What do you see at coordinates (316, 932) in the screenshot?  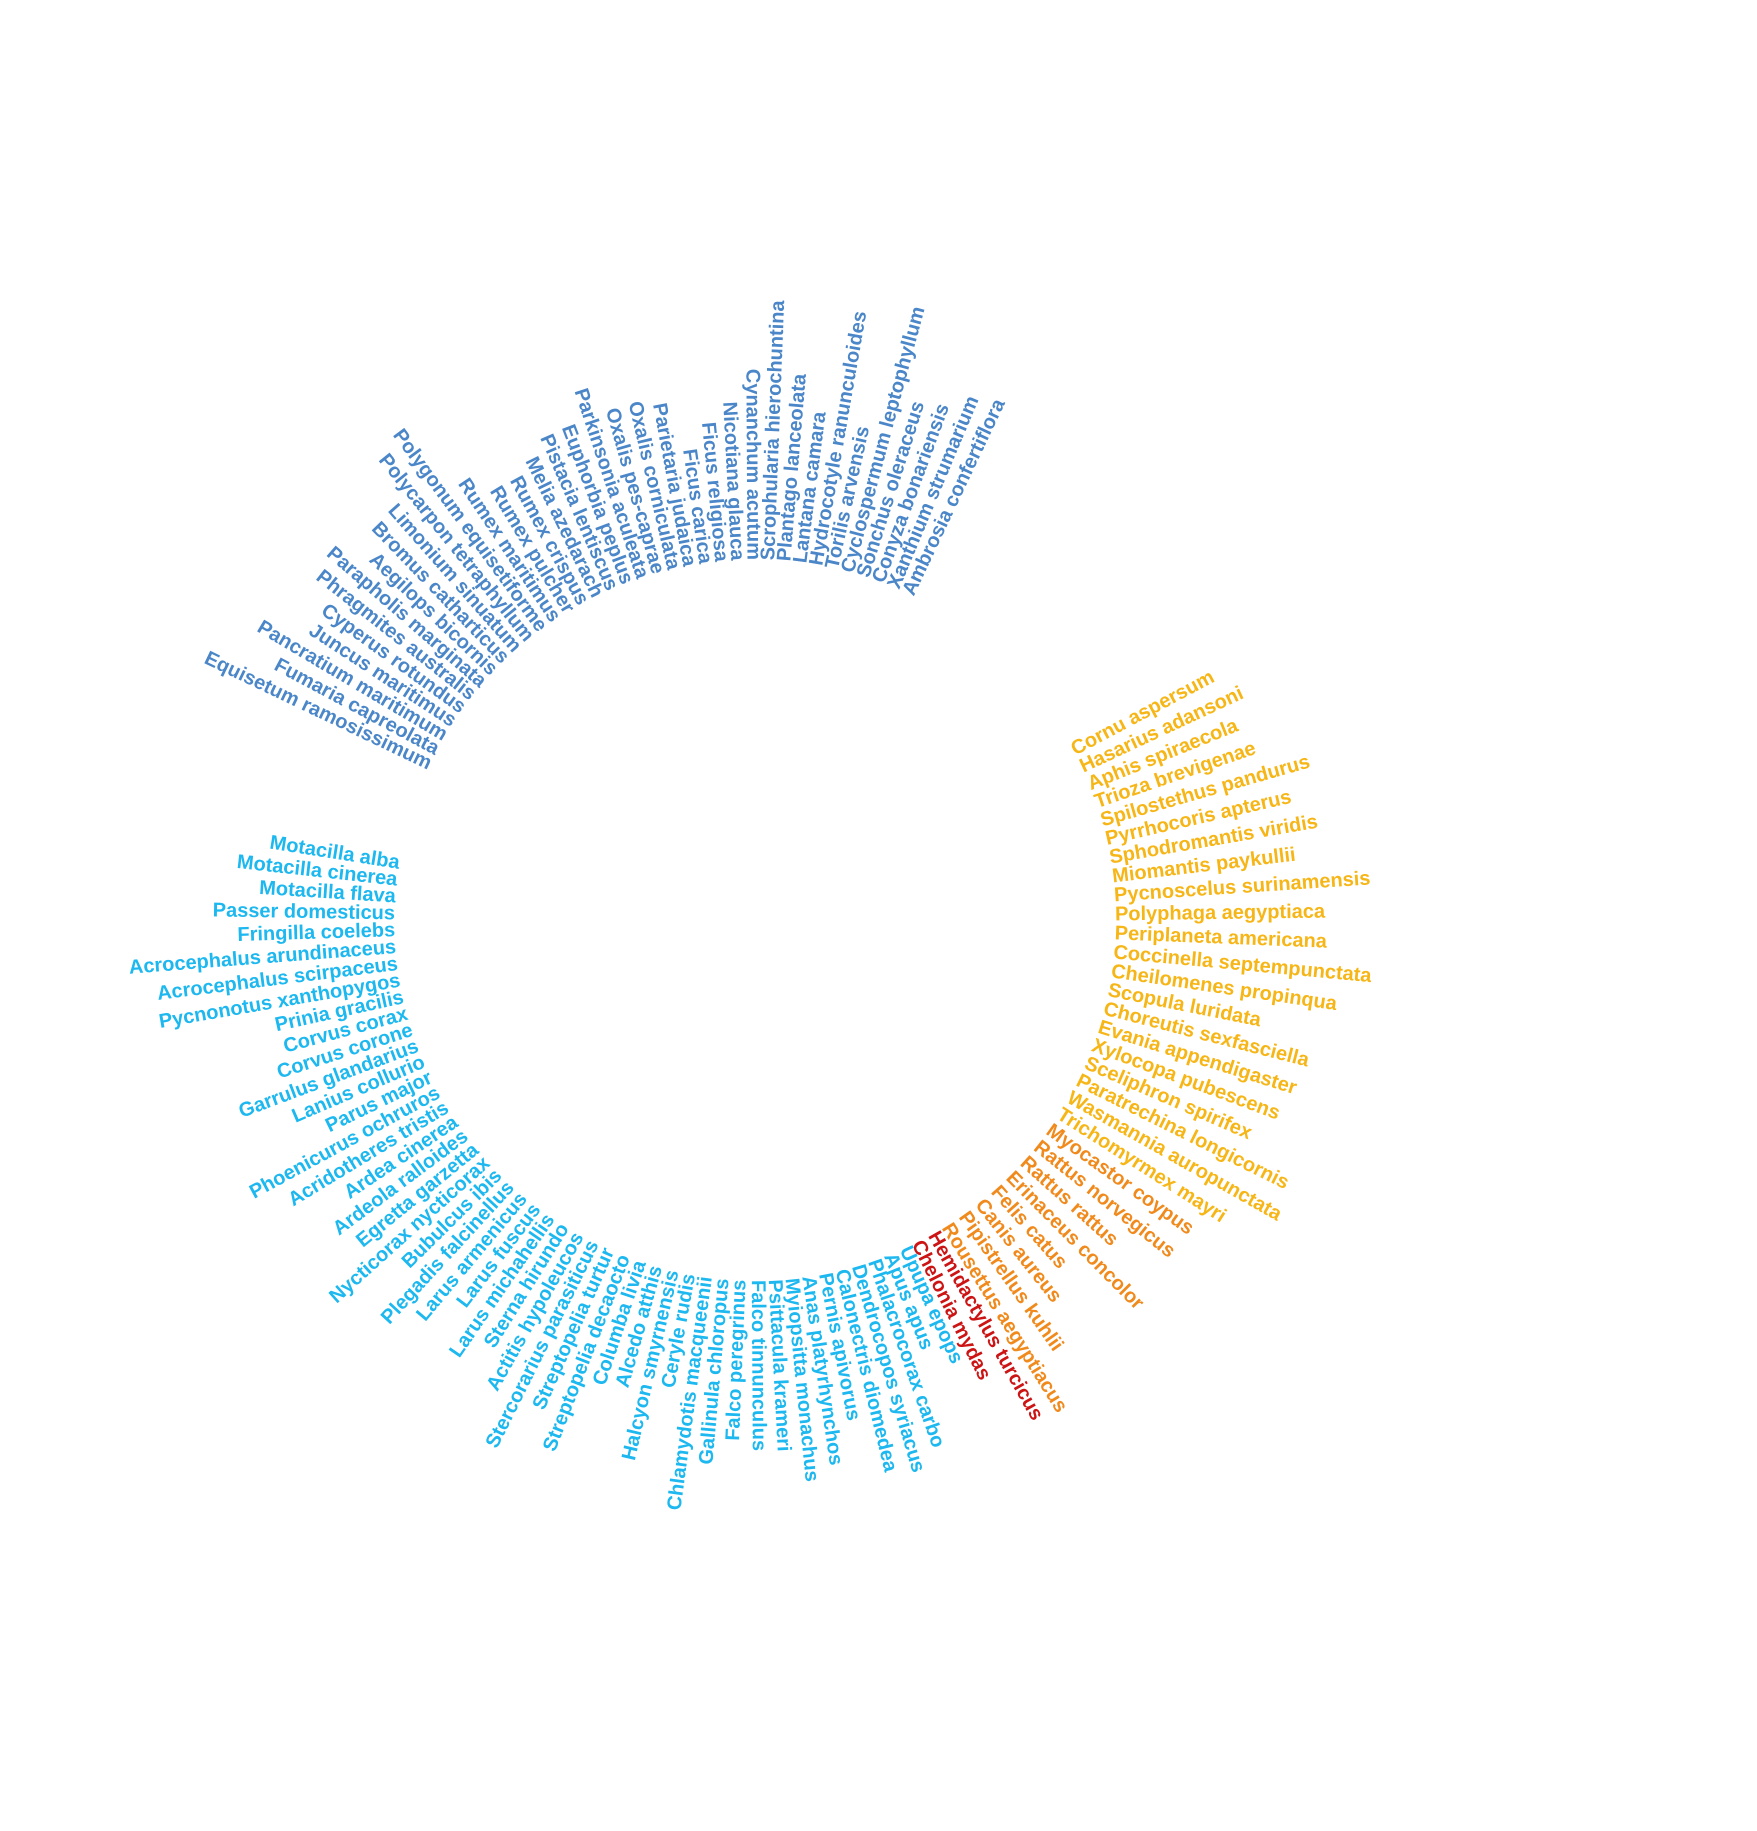 I see `species-label: Fringilla coelebs` at bounding box center [316, 932].